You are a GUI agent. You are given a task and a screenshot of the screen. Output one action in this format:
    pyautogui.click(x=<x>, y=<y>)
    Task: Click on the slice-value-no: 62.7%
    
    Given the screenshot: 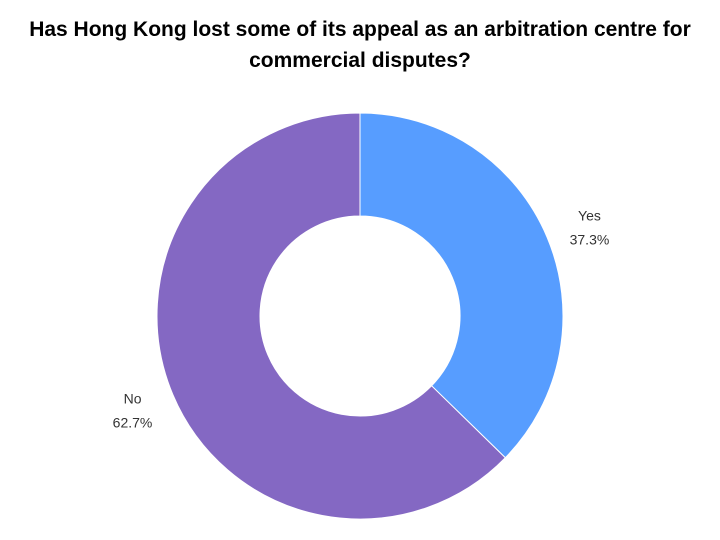 What is the action you would take?
    pyautogui.click(x=133, y=423)
    